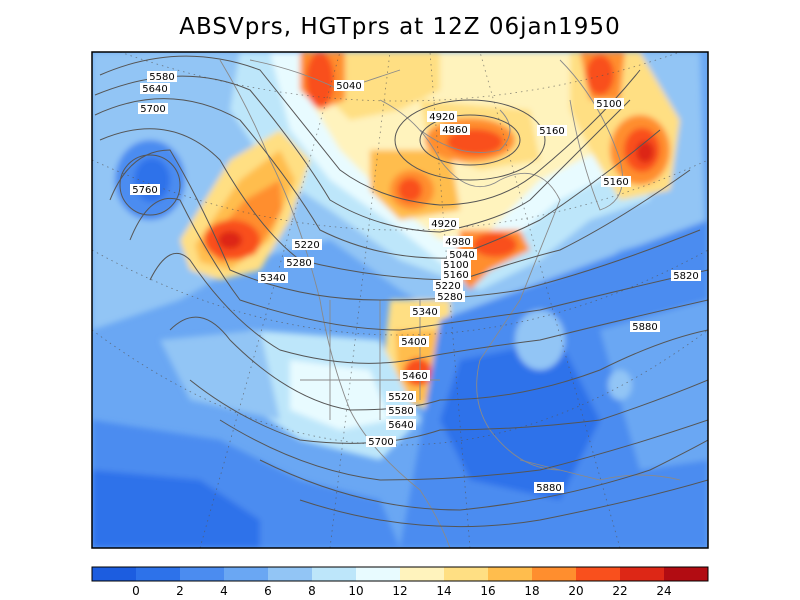 Image resolution: width=800 pixels, height=600 pixels. Describe the element at coordinates (443, 591) in the screenshot. I see `colorbar-tick-label: 14` at that location.